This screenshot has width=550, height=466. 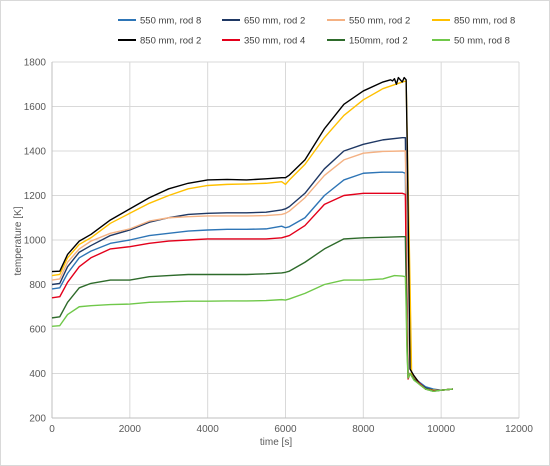 What do you see at coordinates (274, 21) in the screenshot?
I see `legend-label: 650 mm, rod 2` at bounding box center [274, 21].